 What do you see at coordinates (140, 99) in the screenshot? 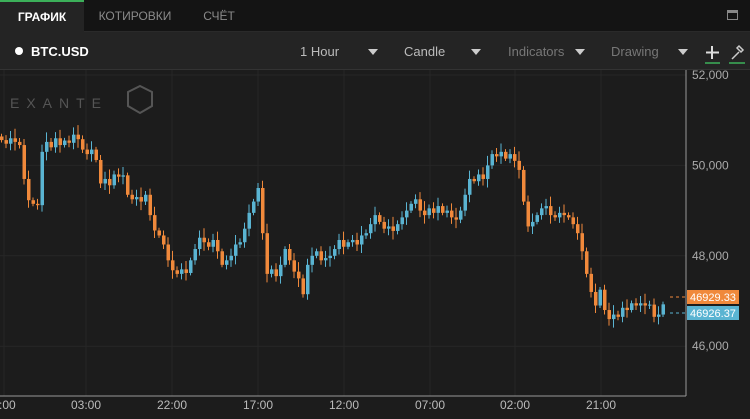
I see `exante-logo-icon` at bounding box center [140, 99].